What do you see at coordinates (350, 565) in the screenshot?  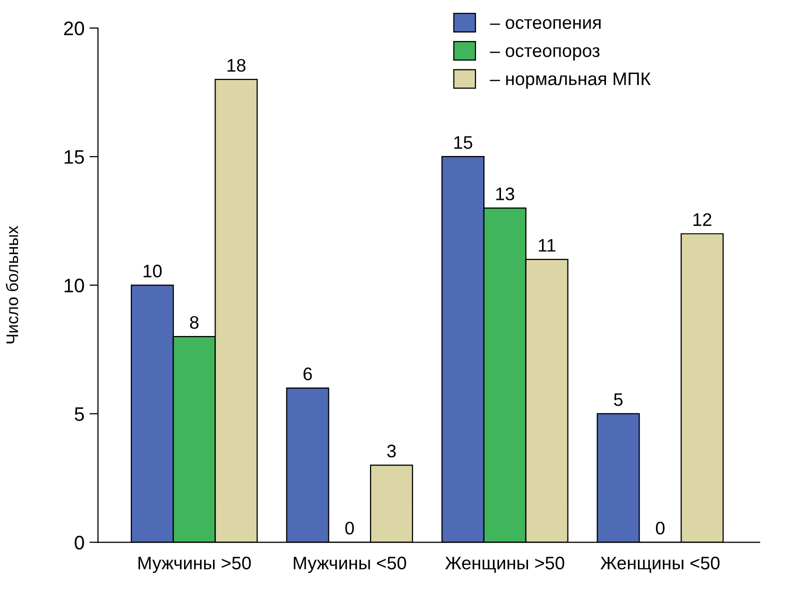 I see `x-tick-label: Мужчины <50` at bounding box center [350, 565].